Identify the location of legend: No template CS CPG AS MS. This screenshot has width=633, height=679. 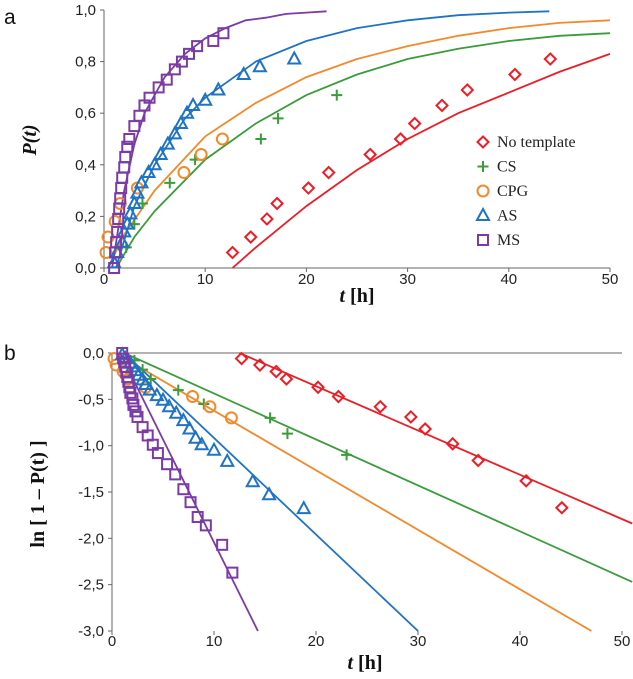
(525, 191).